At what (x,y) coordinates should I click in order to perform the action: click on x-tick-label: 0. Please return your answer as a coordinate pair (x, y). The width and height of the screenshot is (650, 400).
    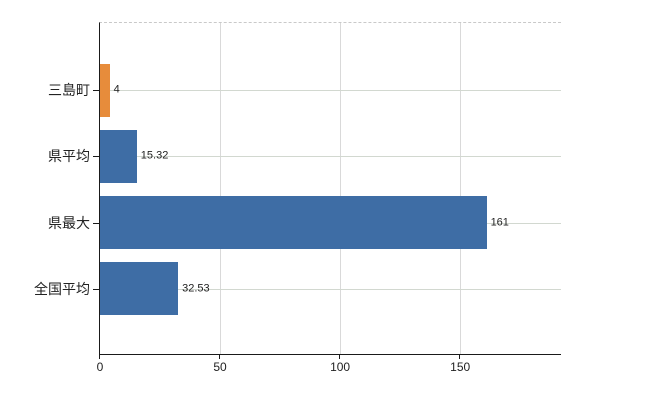
    Looking at the image, I should click on (100, 367).